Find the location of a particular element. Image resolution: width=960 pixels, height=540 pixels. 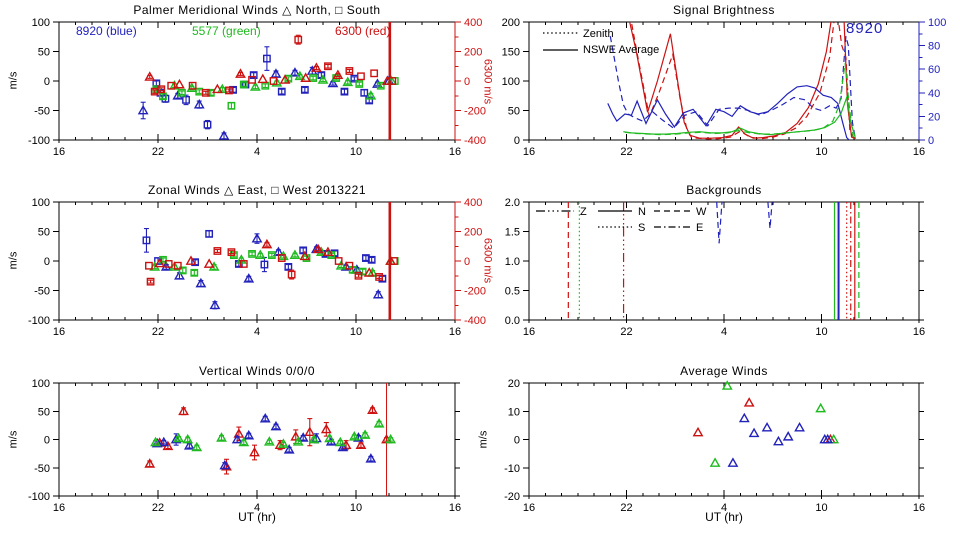

svg-text: 80 is located at coordinates (934, 47).